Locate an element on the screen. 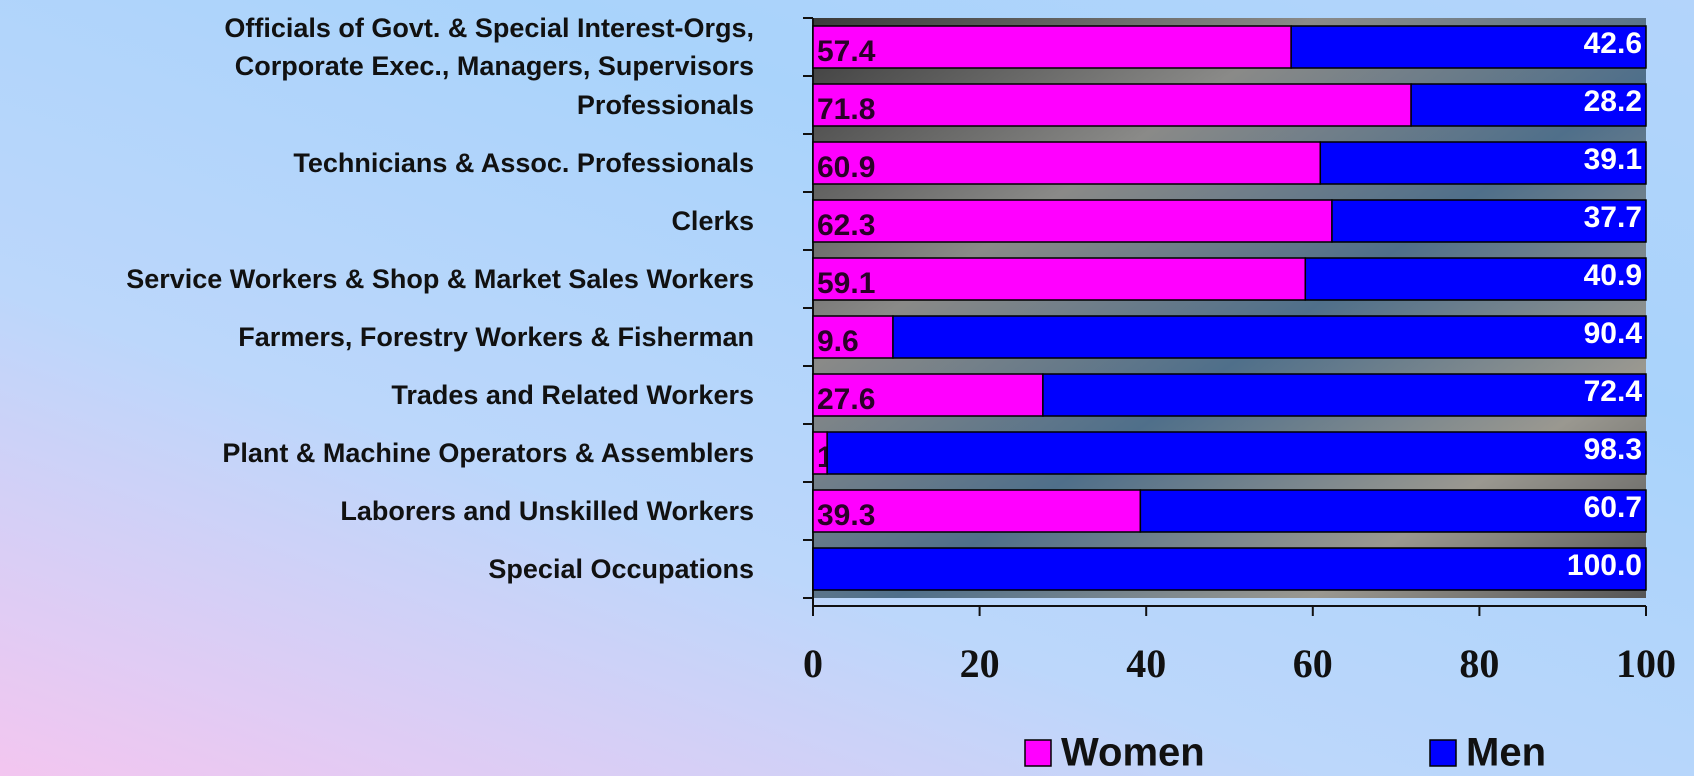 The image size is (1694, 776). value-label: 100.0 is located at coordinates (1604, 565).